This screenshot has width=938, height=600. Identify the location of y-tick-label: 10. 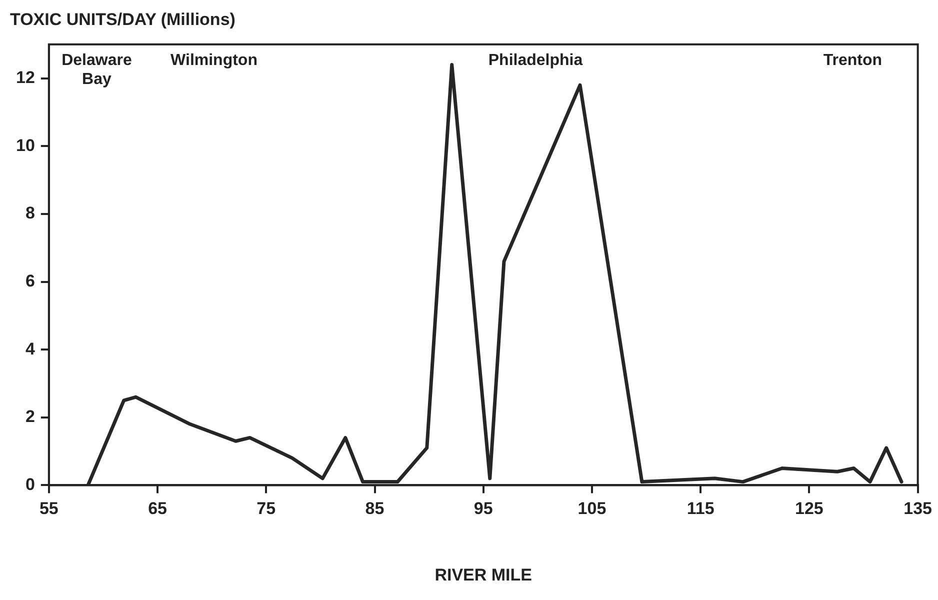
(25, 145).